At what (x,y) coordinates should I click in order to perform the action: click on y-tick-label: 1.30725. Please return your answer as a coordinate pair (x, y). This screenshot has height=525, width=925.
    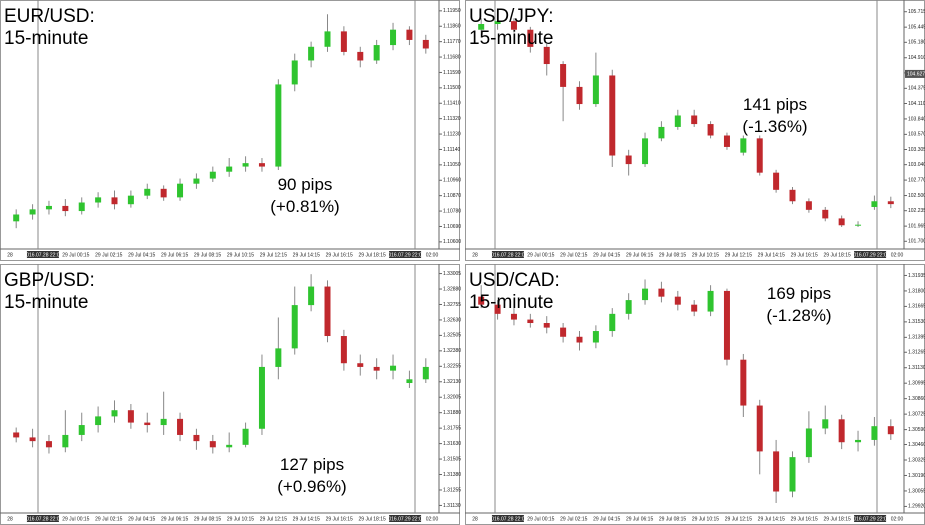
    Looking at the image, I should click on (916, 414).